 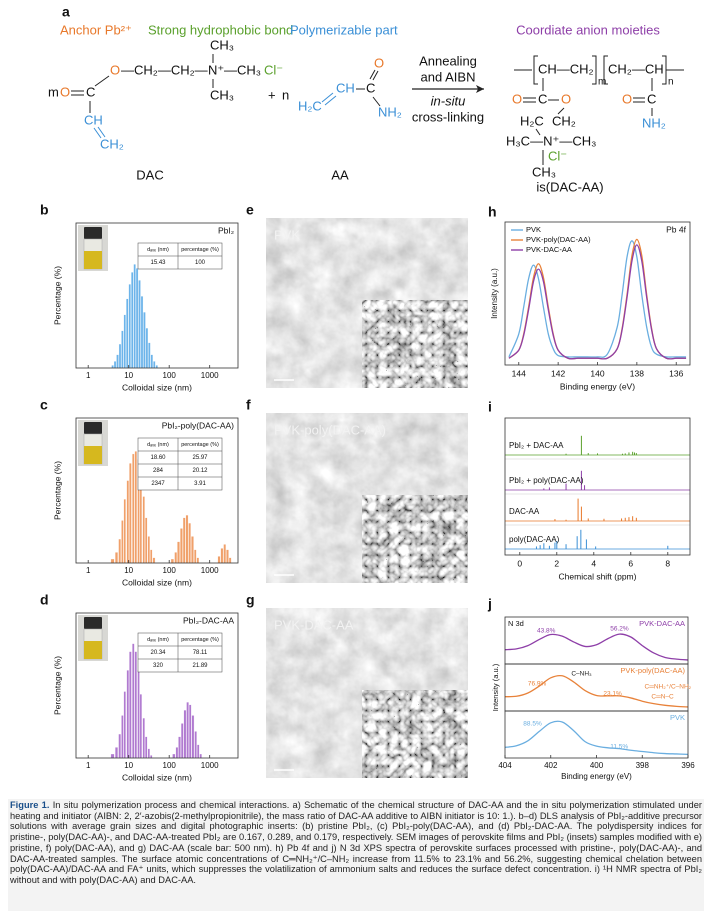 I want to click on atom: C, so click(x=370, y=87).